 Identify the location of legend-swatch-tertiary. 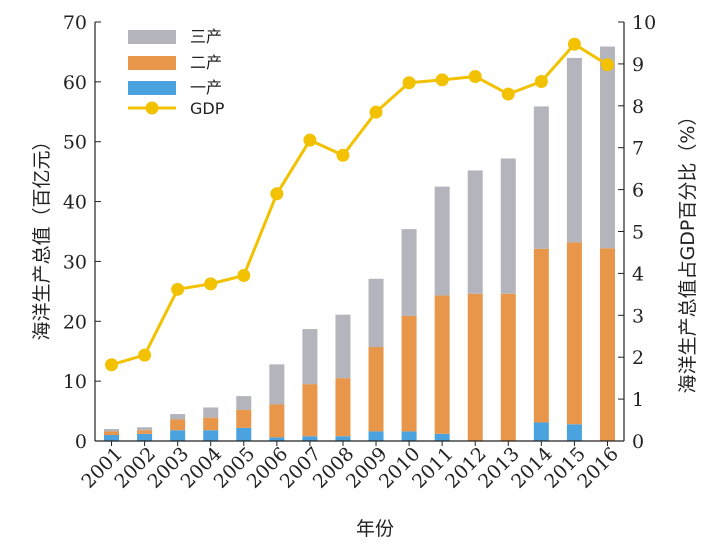
(152, 37).